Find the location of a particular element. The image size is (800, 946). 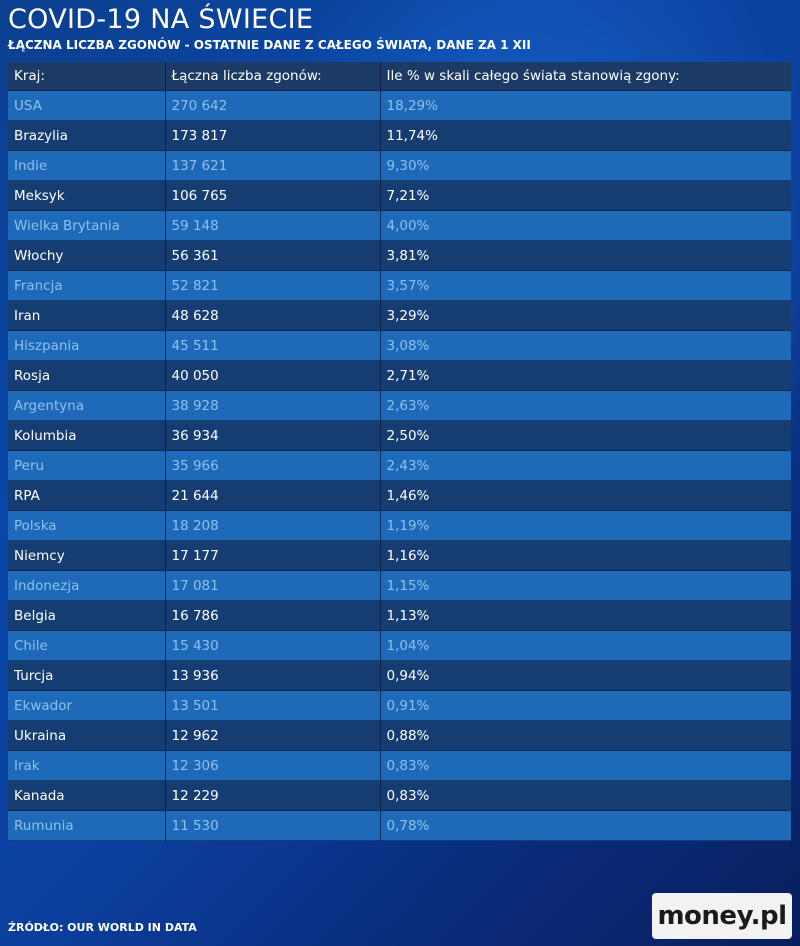

country-cell: Argentyna is located at coordinates (87, 405).